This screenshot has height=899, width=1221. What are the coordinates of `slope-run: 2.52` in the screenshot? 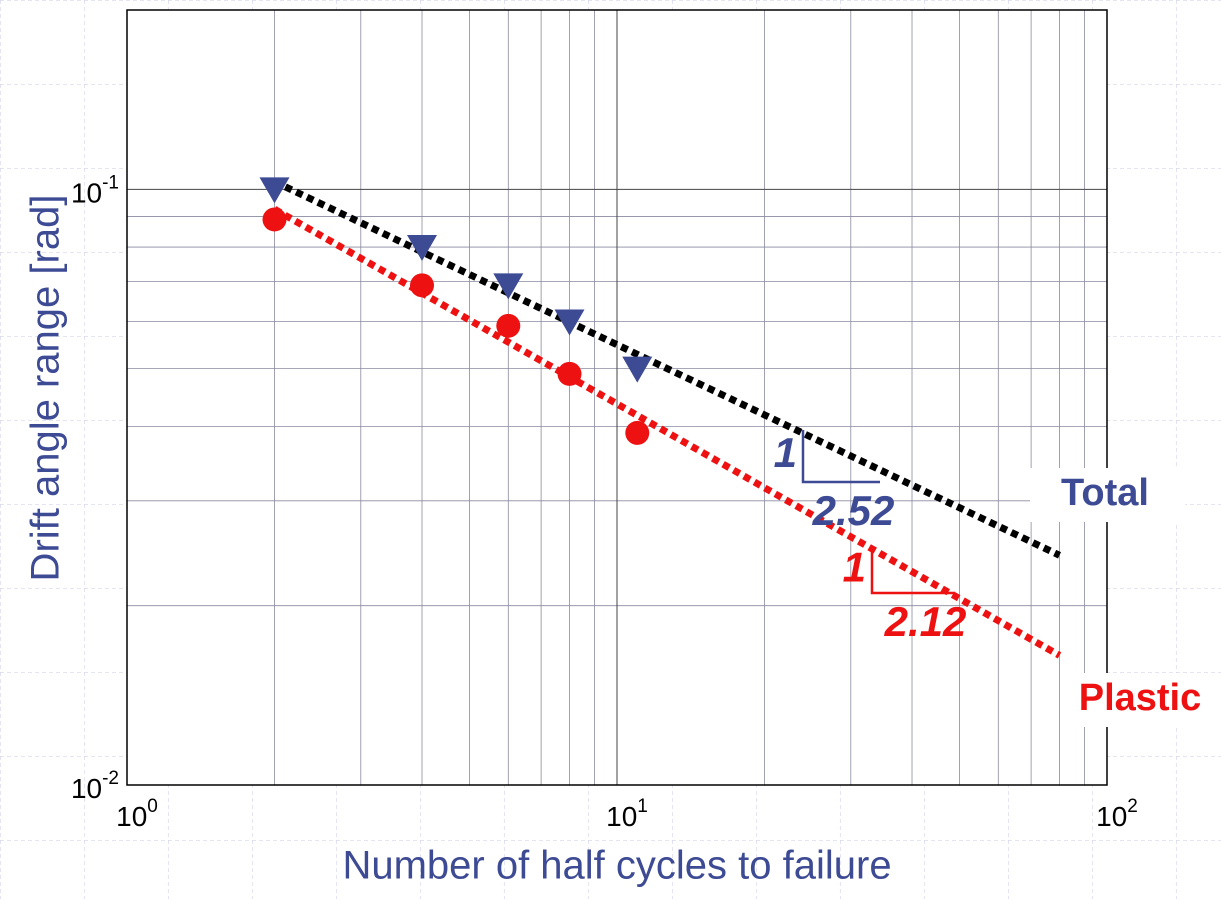 It's located at (853, 510).